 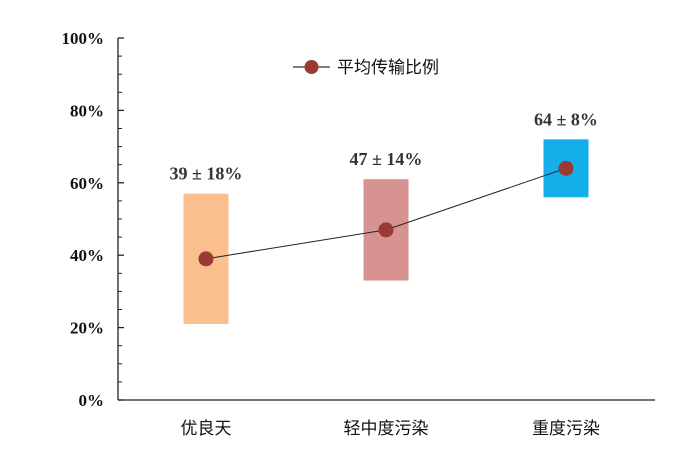 What do you see at coordinates (388, 68) in the screenshot?
I see `legend-label: 平均传输比例` at bounding box center [388, 68].